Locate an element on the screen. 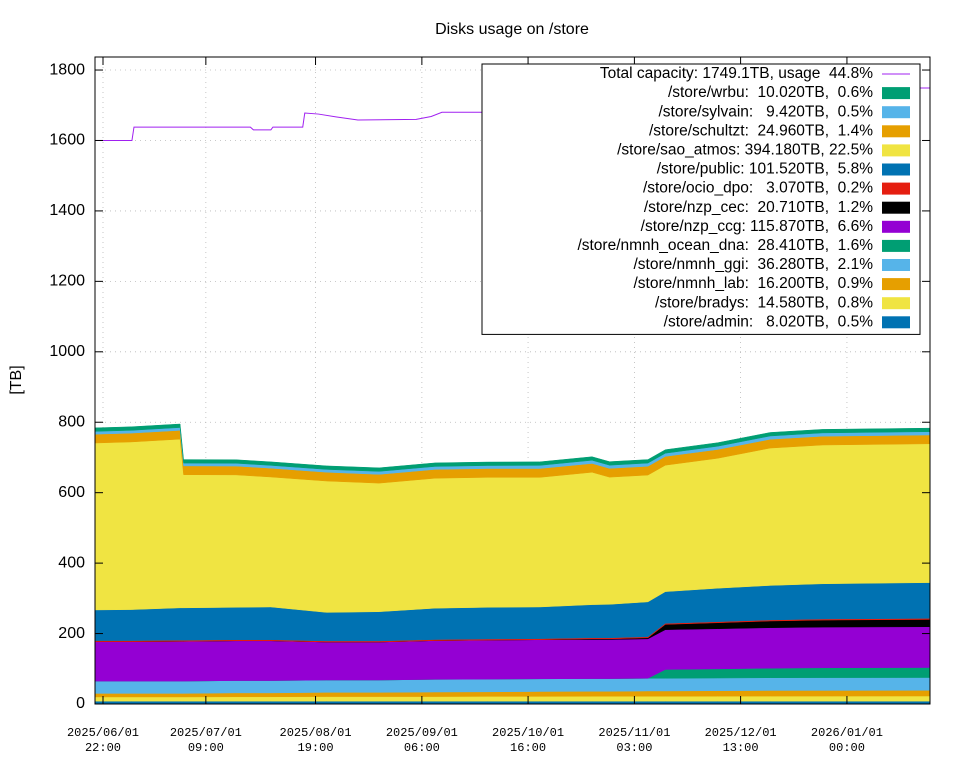 This screenshot has height=768, width=960. legend-label: /store/wrbu: 10.020TB, 0.6% is located at coordinates (770, 92).